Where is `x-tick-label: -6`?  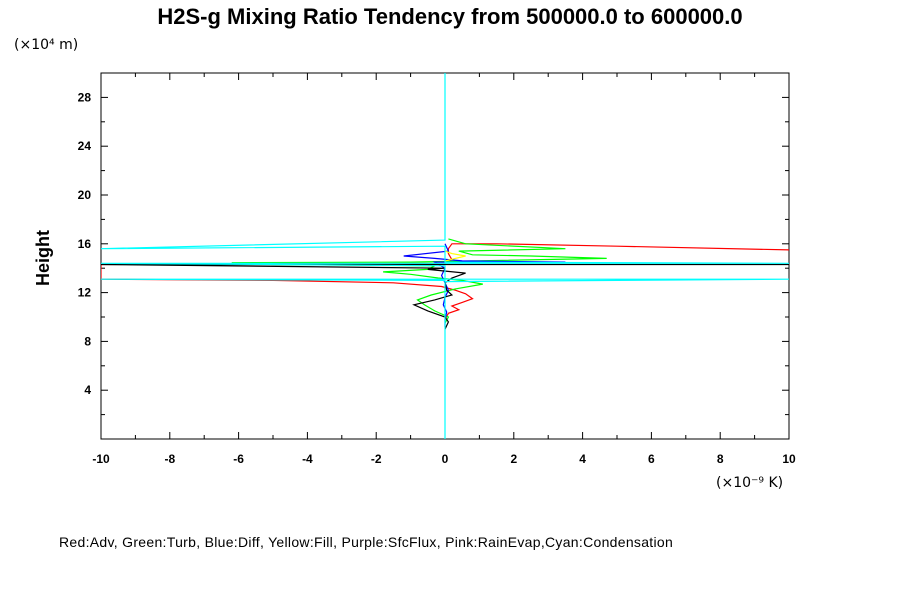
x-tick-label: -6 is located at coordinates (238, 459).